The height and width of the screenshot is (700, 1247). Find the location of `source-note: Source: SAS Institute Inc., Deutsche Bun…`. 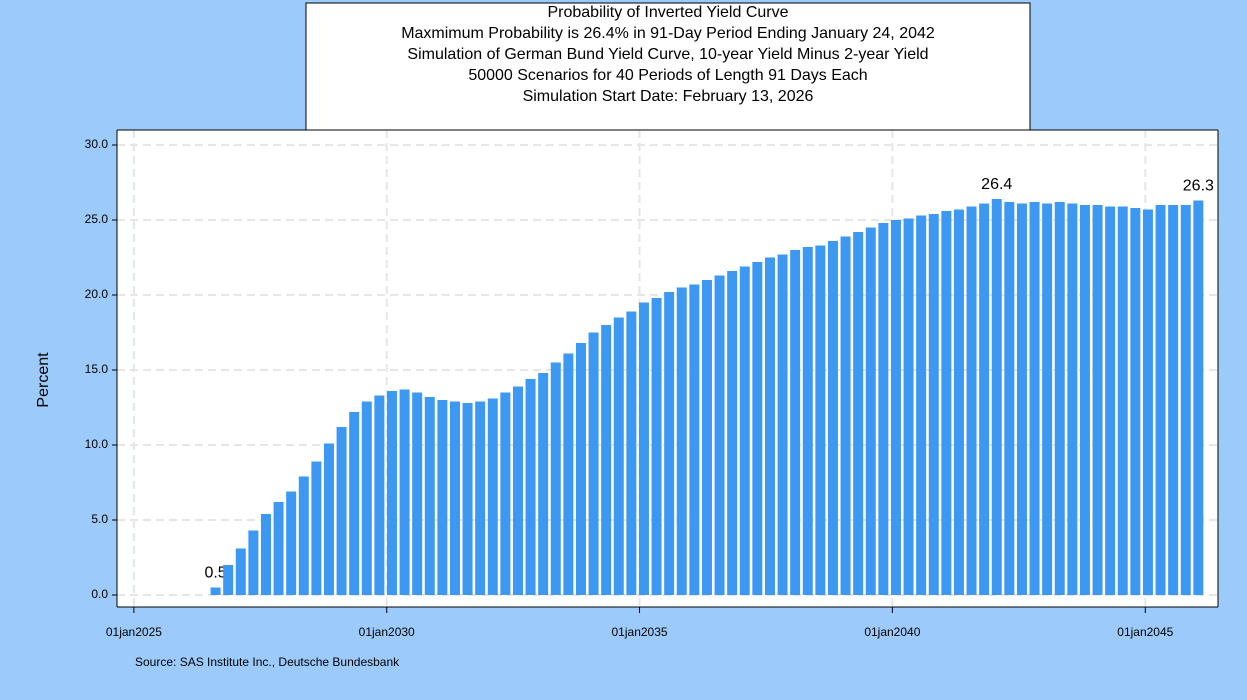

source-note: Source: SAS Institute Inc., Deutsche Bun… is located at coordinates (267, 662).